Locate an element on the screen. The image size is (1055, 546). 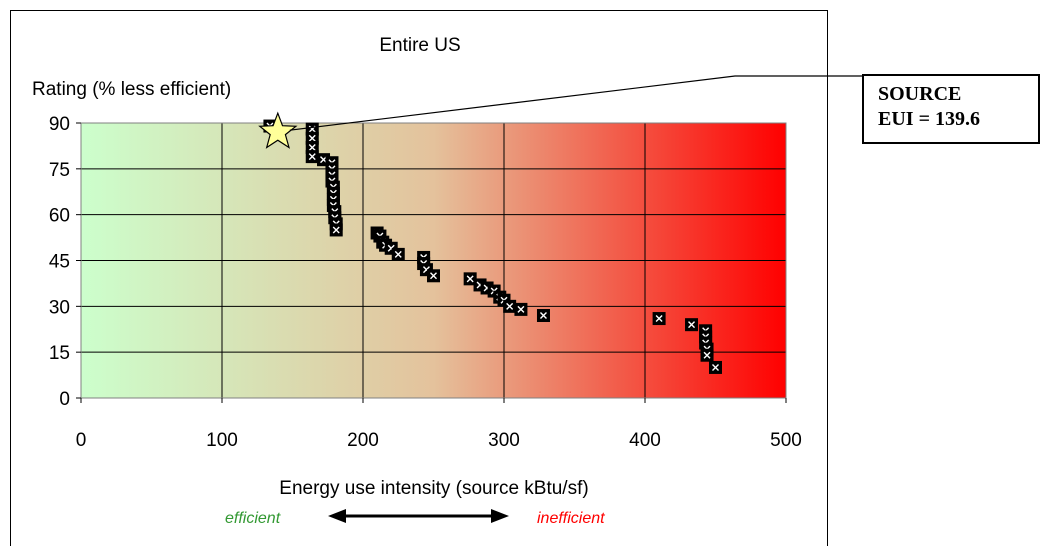
direction-arrow-left-head is located at coordinates (337, 516).